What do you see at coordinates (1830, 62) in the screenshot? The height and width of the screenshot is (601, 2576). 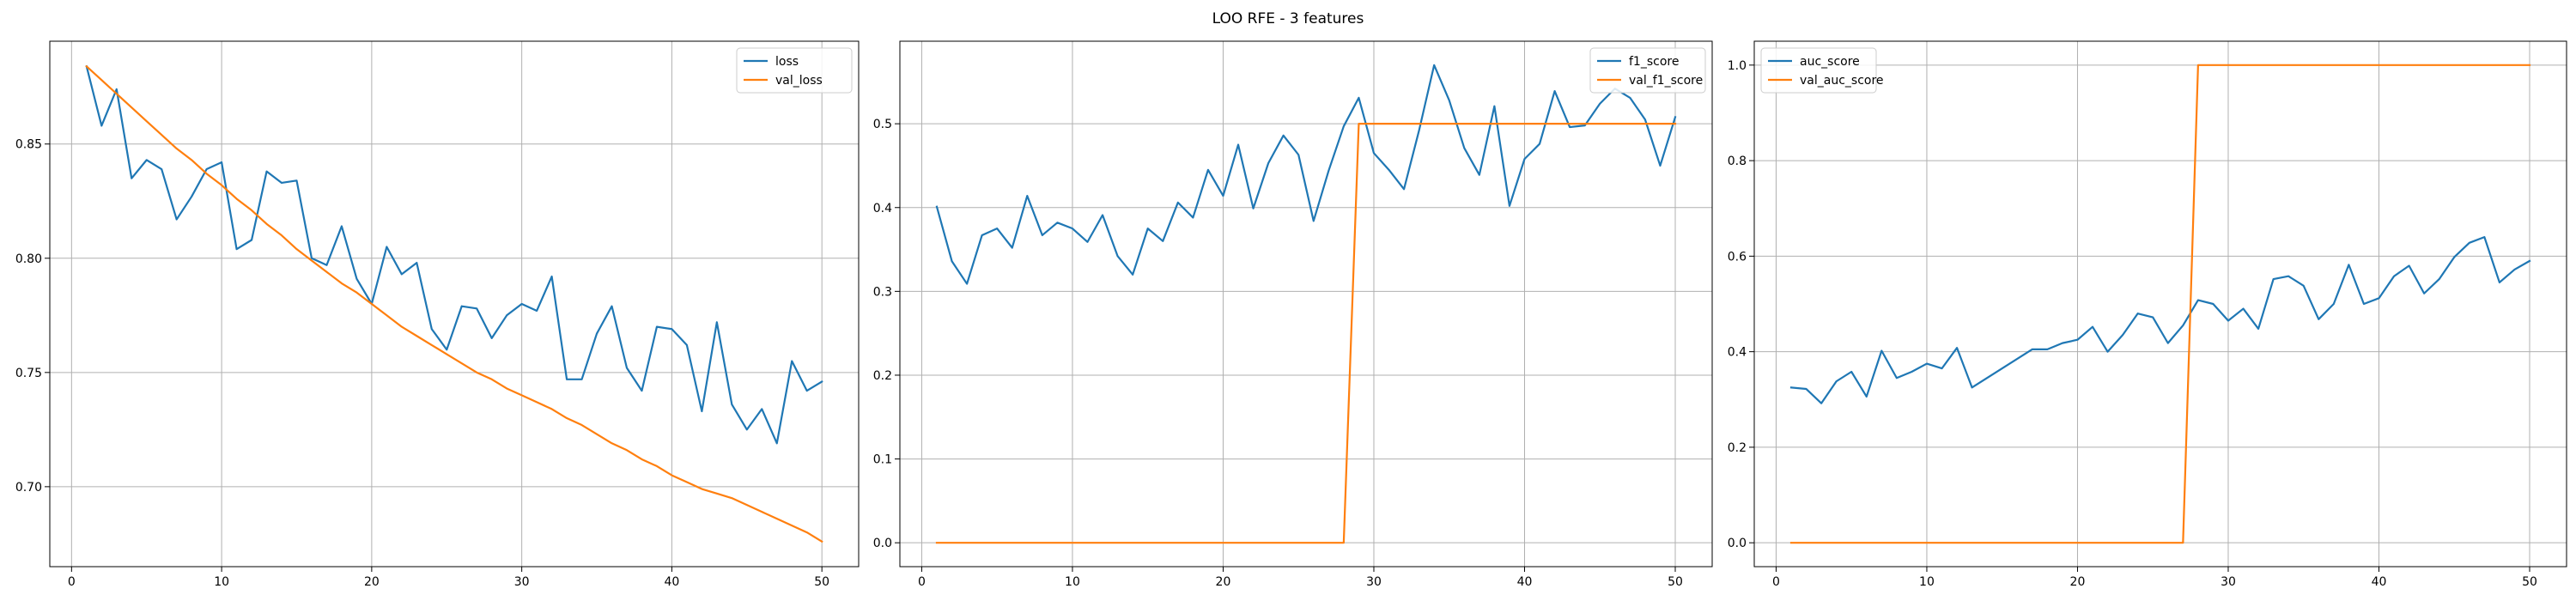 I see `auc-score-legend-label: auc_score` at bounding box center [1830, 62].